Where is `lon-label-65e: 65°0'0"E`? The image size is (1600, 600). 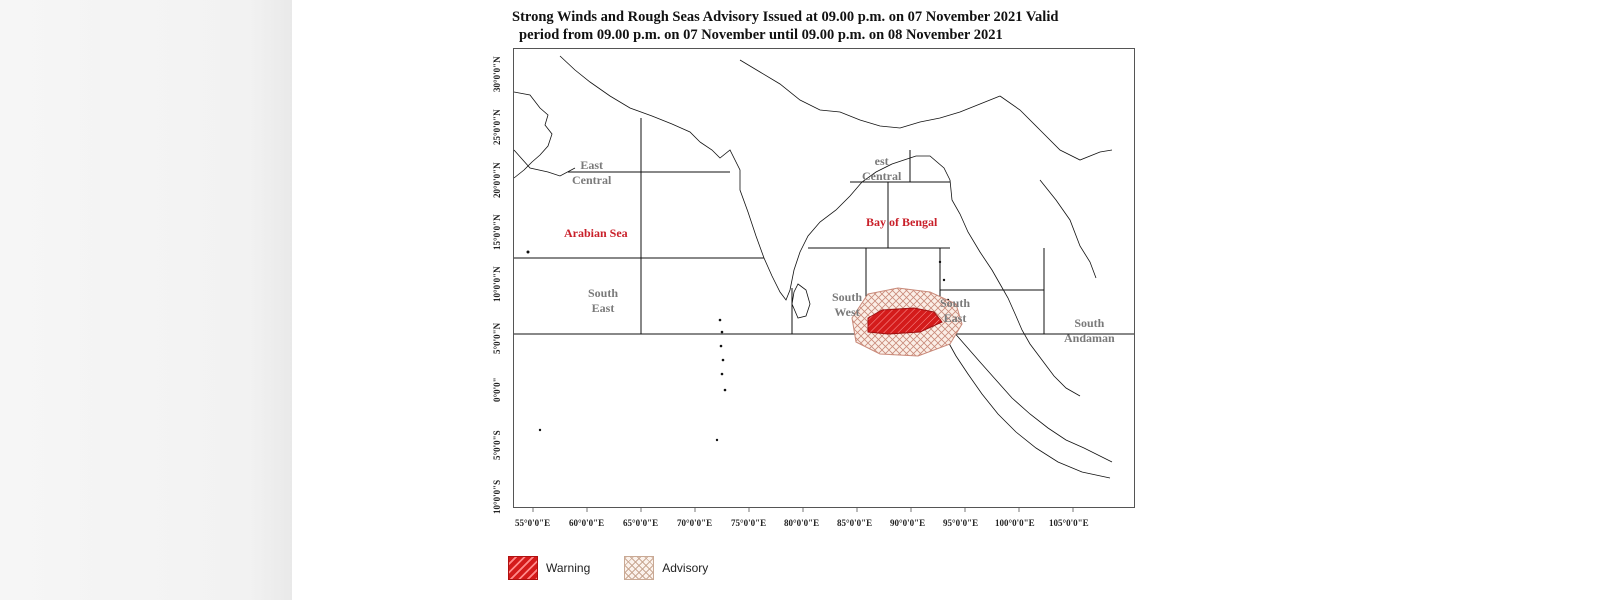
lon-label-65e: 65°0'0"E is located at coordinates (641, 523).